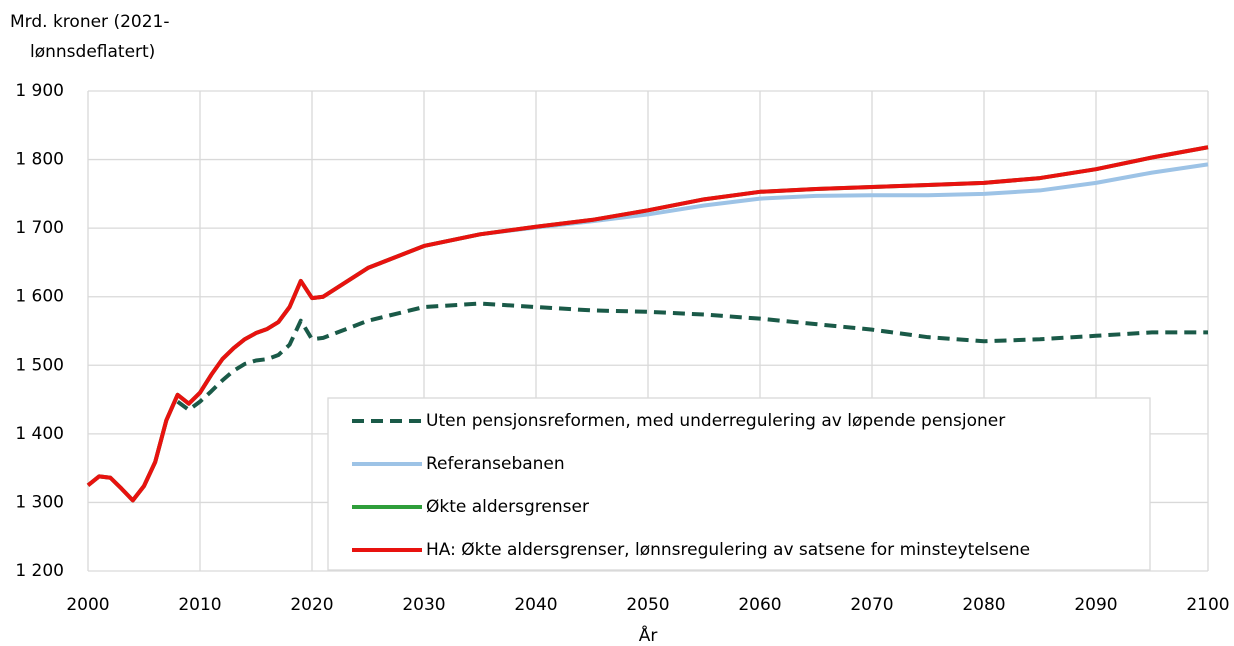 The height and width of the screenshot is (646, 1234). I want to click on x-tick-label: 2000, so click(87, 605).